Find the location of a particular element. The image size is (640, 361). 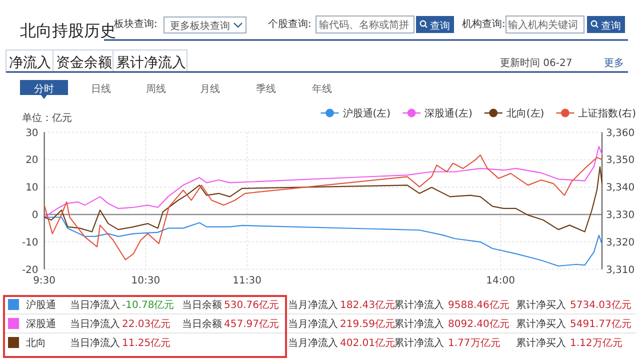

text: 9588.46亿元 is located at coordinates (479, 305).